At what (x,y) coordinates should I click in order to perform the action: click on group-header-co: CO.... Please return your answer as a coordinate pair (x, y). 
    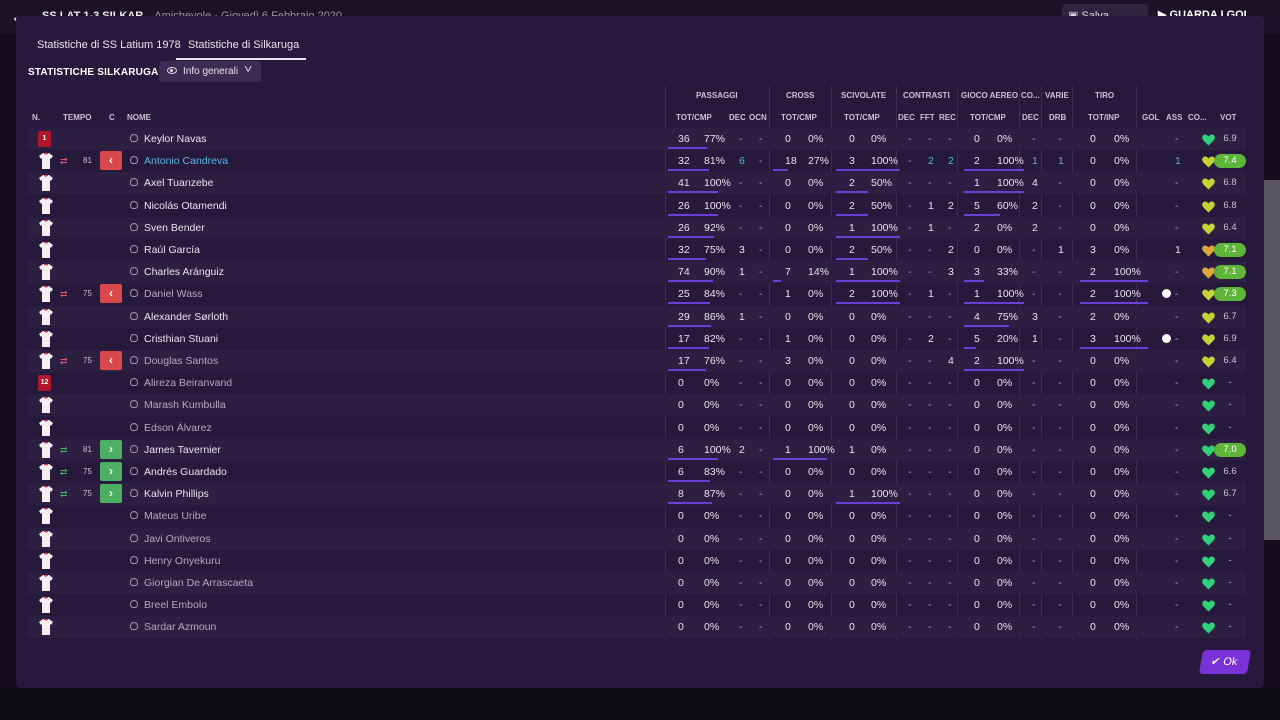
    Looking at the image, I should click on (1030, 95).